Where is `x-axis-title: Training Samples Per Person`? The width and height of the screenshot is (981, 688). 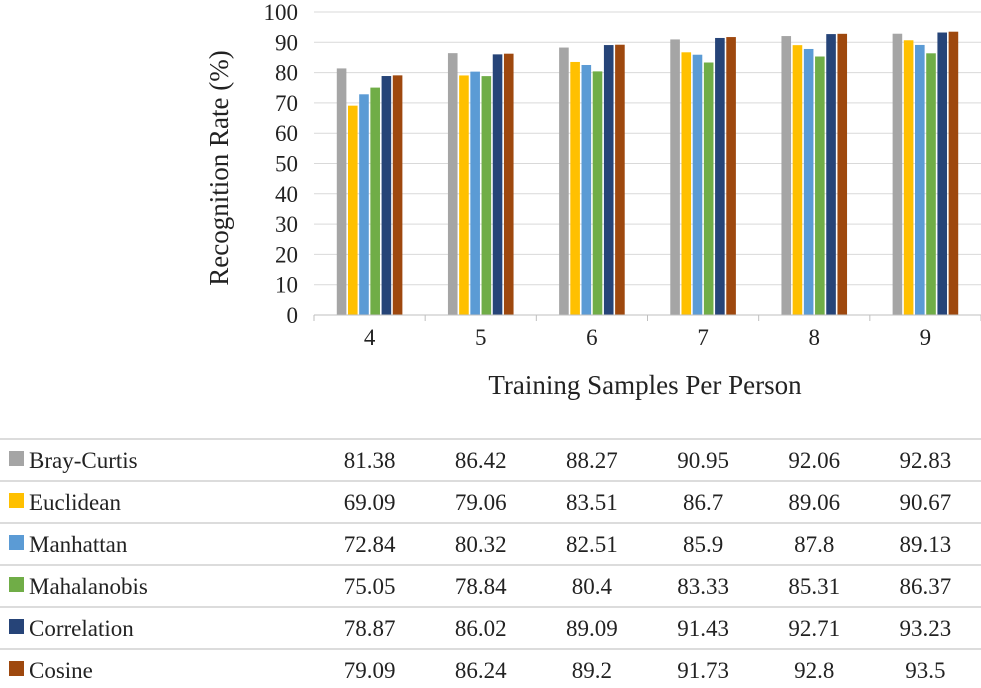
x-axis-title: Training Samples Per Person is located at coordinates (645, 385).